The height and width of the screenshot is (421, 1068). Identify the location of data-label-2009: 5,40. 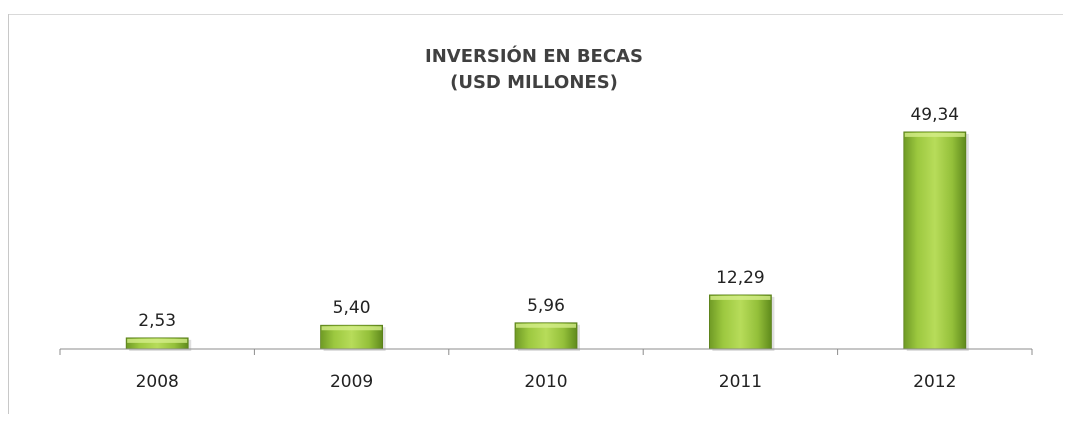
(352, 308).